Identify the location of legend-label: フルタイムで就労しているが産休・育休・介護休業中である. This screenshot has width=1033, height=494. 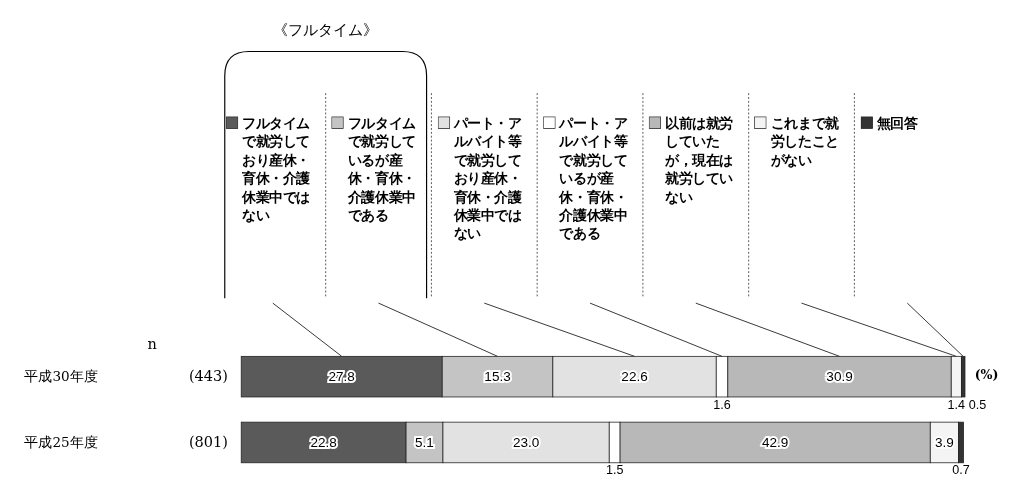
(382, 169).